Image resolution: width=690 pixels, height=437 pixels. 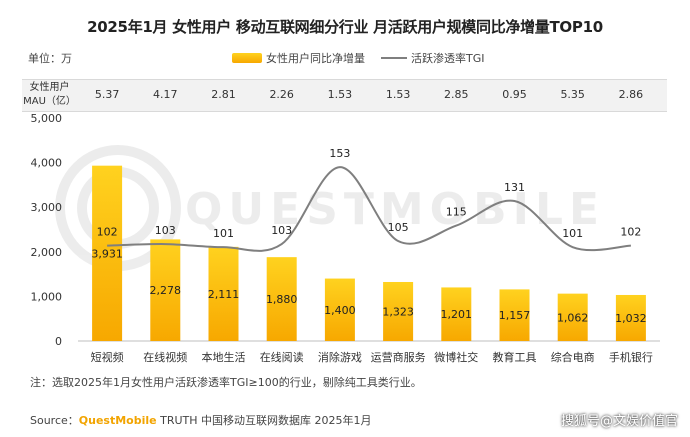 I want to click on bar-value-label: 1,032, so click(x=631, y=318).